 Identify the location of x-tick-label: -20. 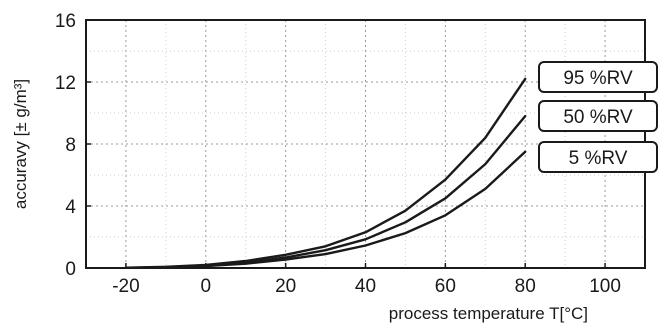
(125, 286).